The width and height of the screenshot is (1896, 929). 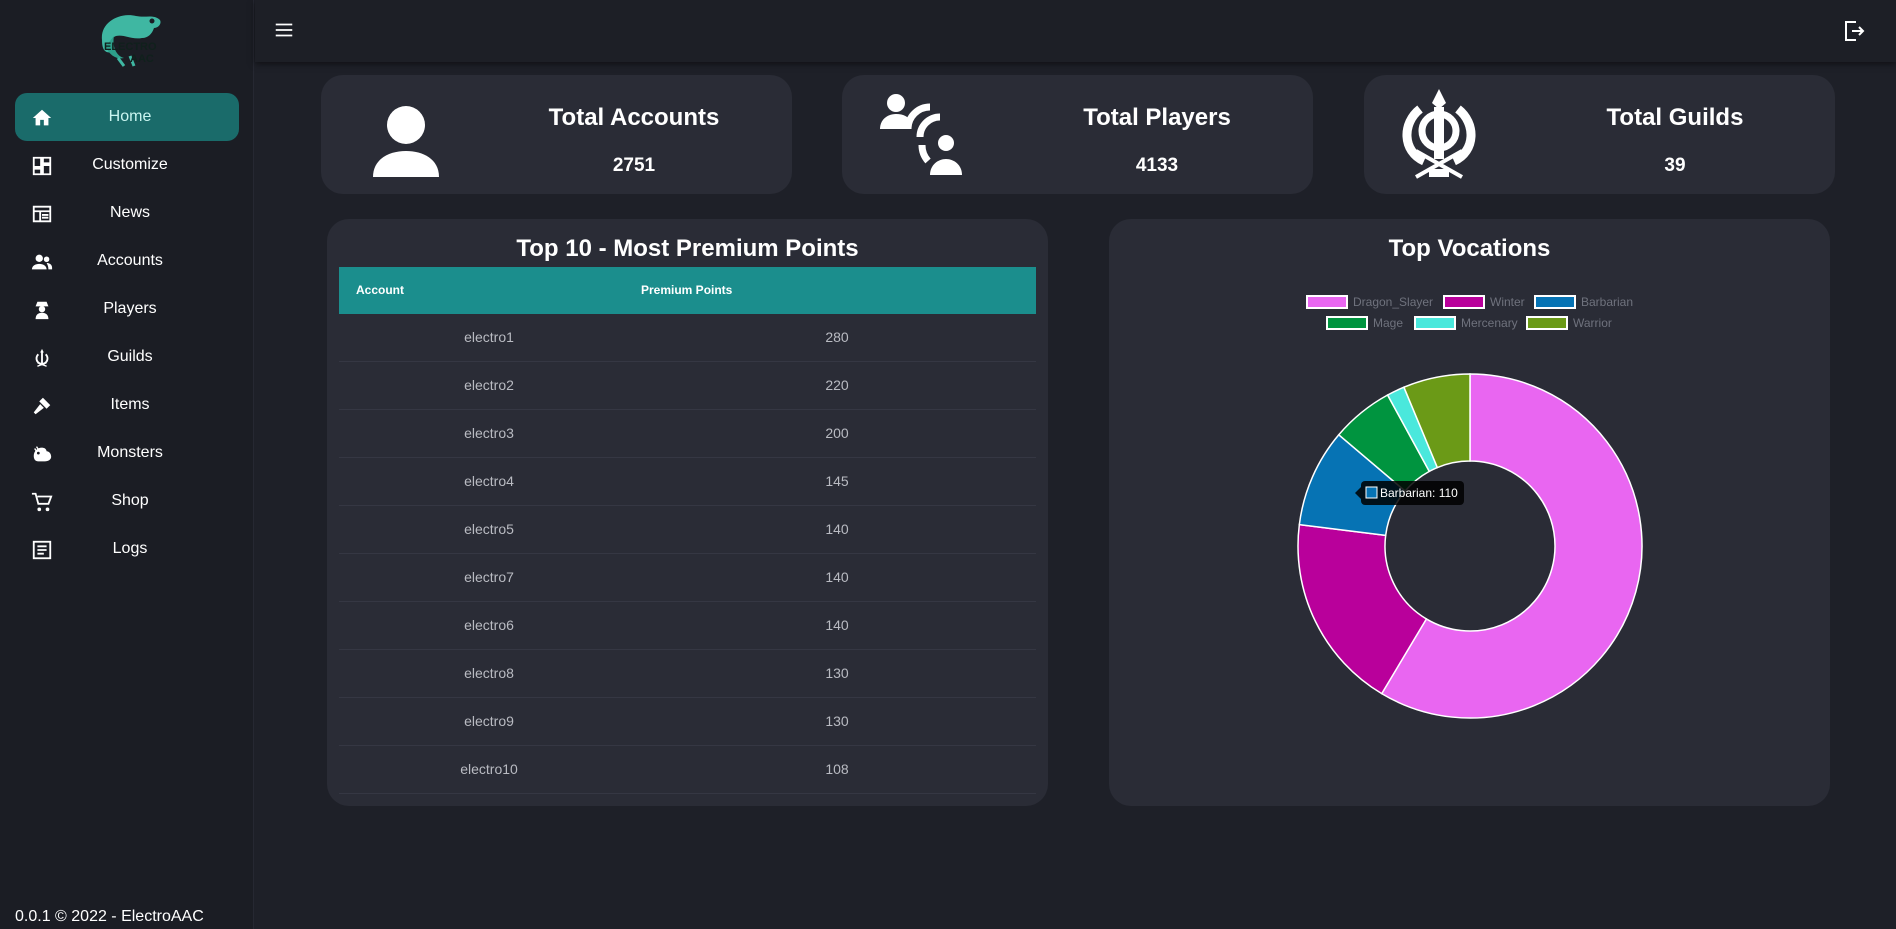 I want to click on logout-icon, so click(x=1854, y=31).